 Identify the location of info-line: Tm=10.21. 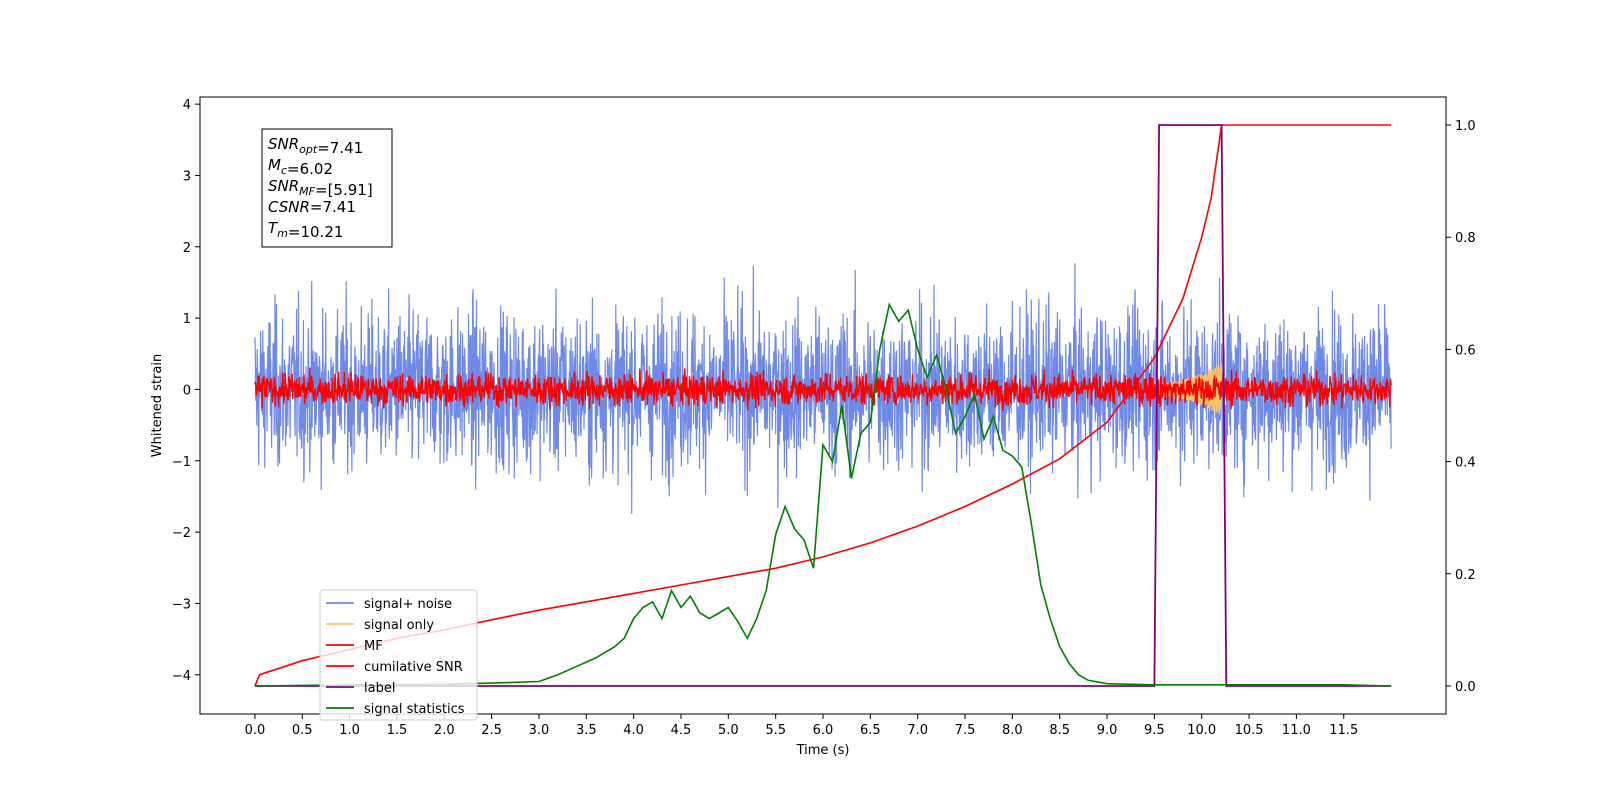
(305, 230).